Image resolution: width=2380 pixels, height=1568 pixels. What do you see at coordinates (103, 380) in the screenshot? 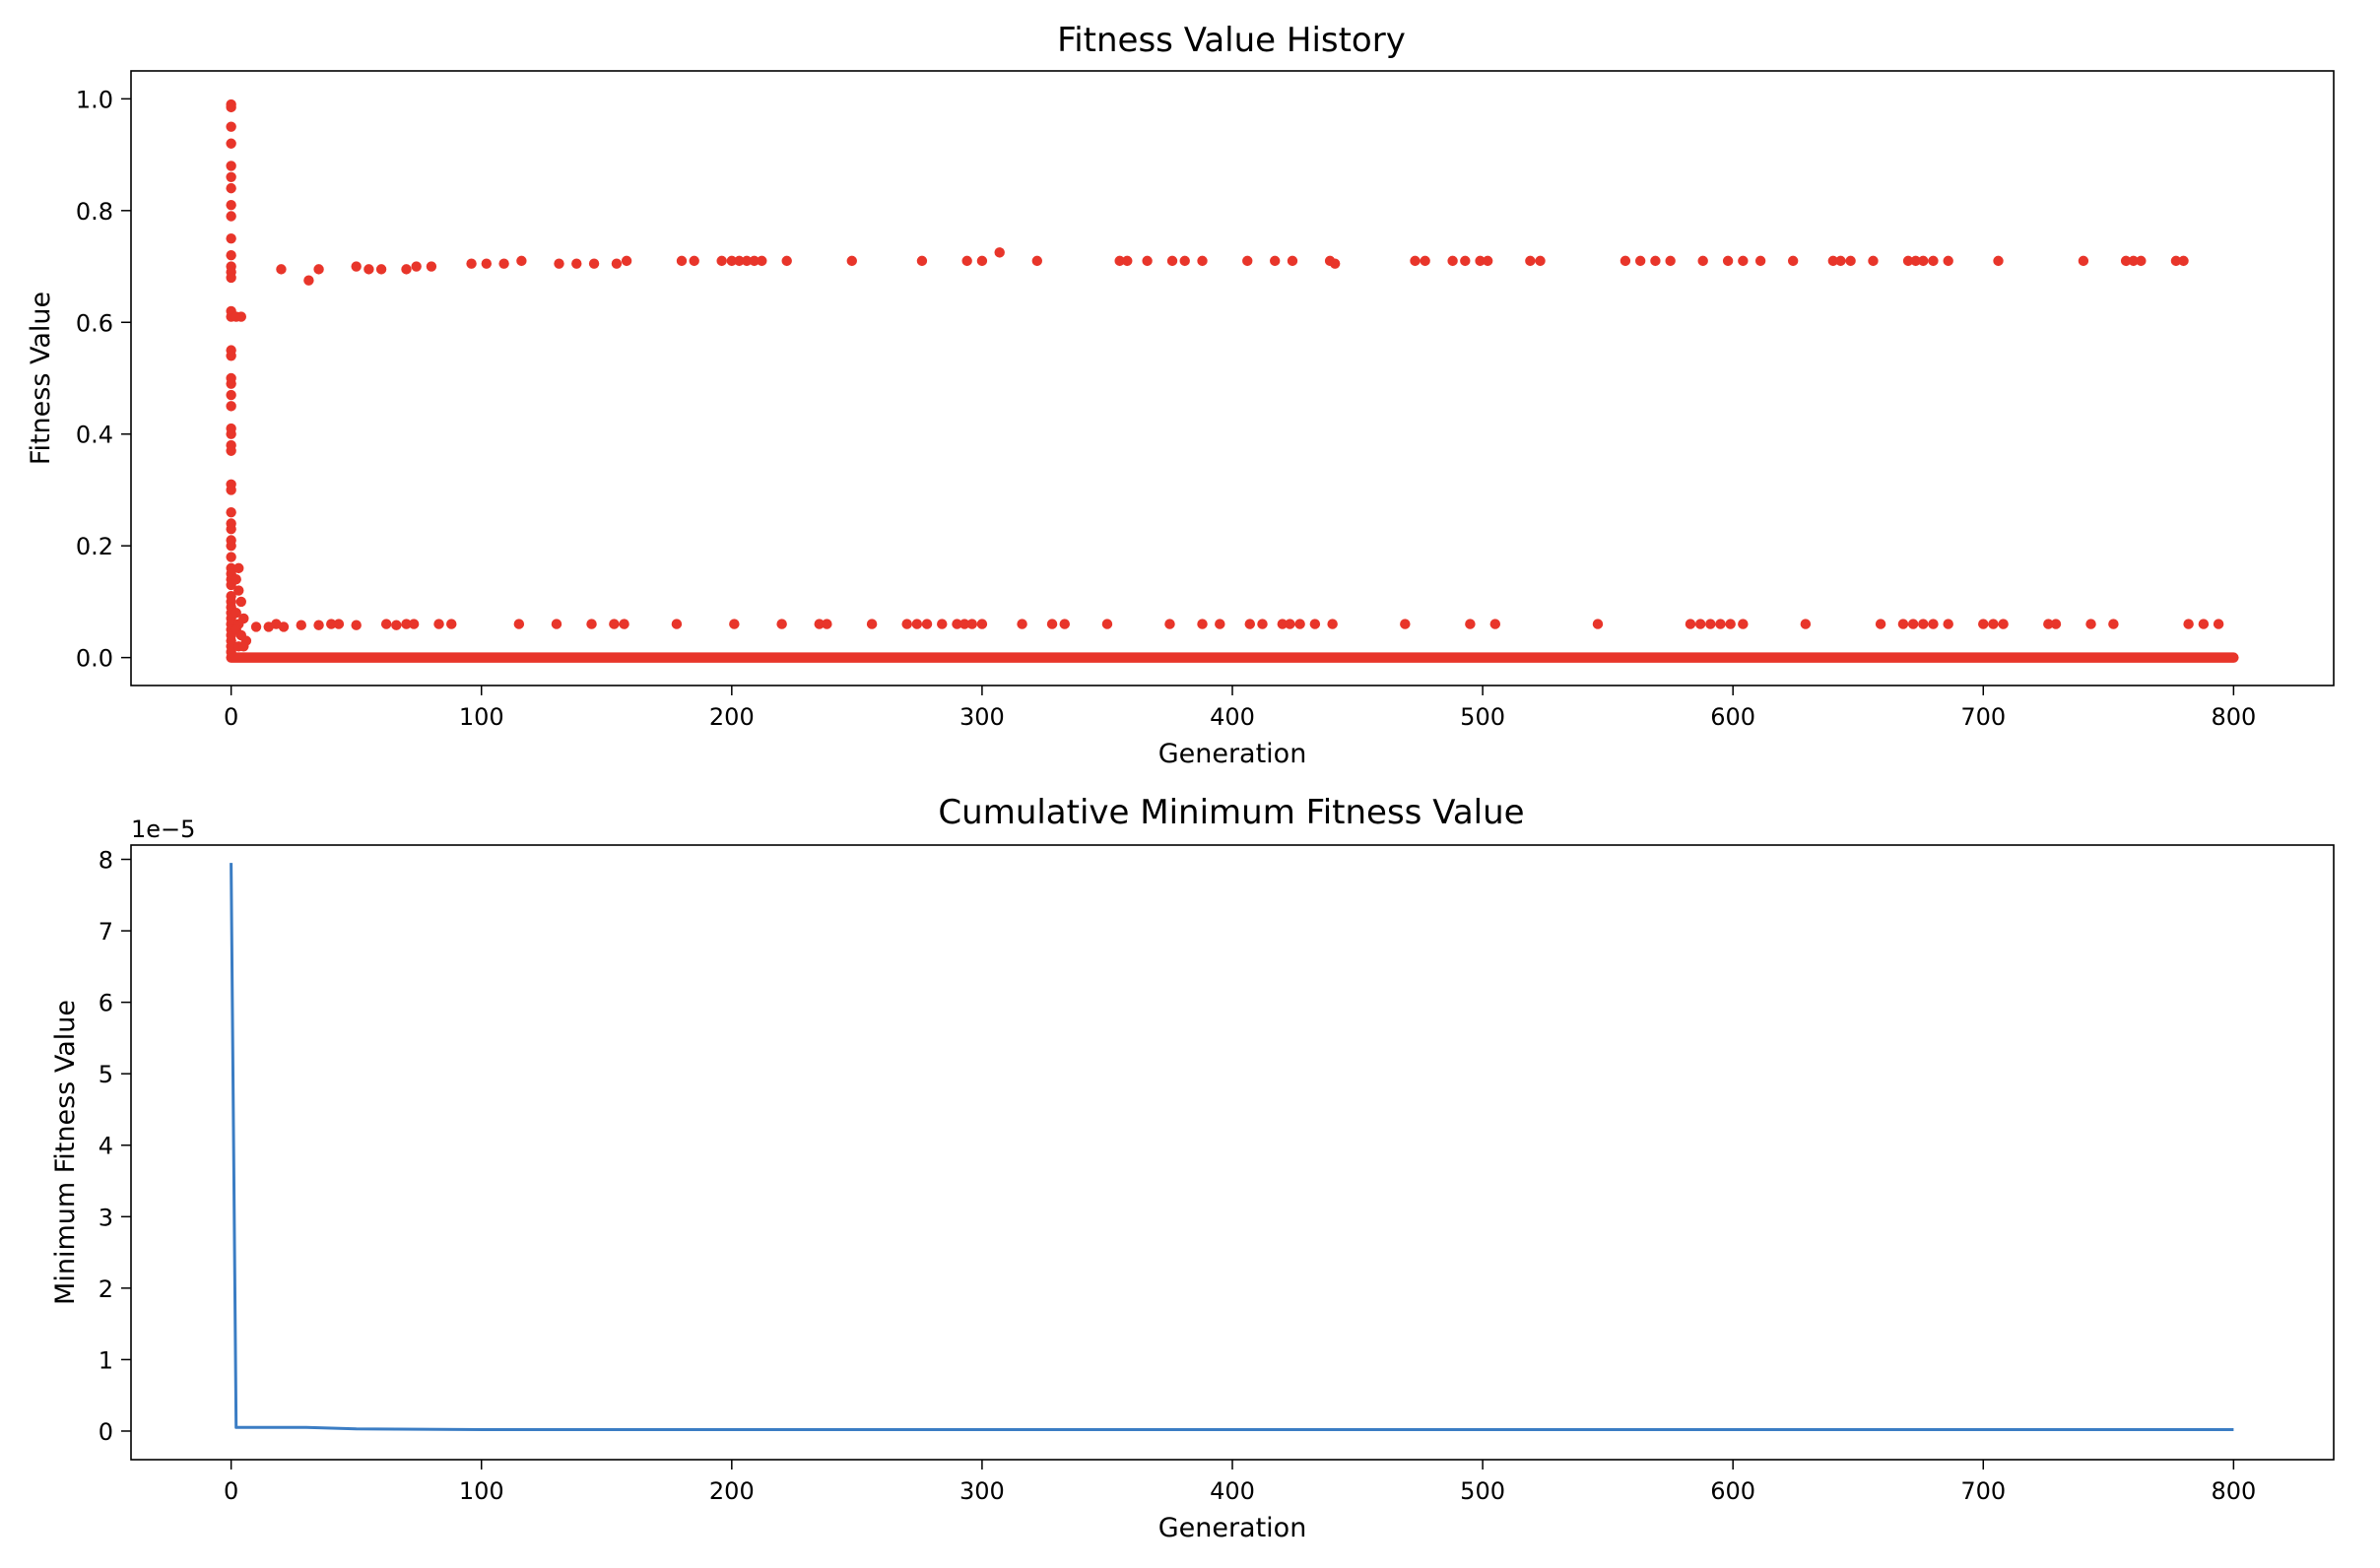
I see `chart-1-y-ticks: 0.0 0.2 0.4 0.6 0.8 1.0` at bounding box center [103, 380].